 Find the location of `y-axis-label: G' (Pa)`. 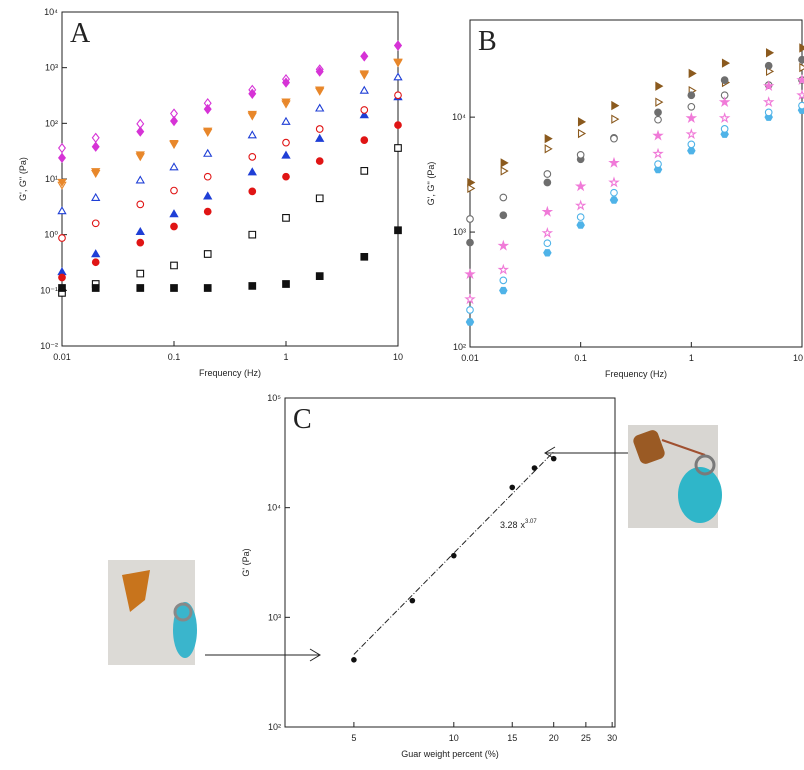

y-axis-label: G' (Pa) is located at coordinates (246, 562).